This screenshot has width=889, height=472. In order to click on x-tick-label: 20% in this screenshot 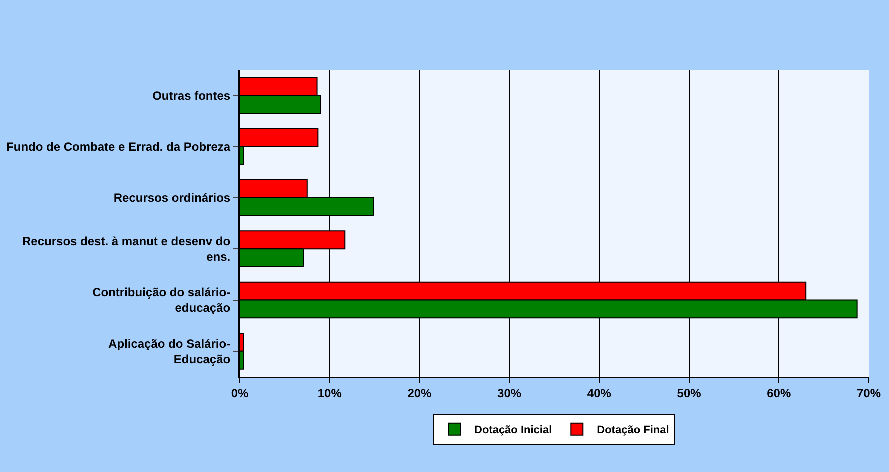, I will do `click(420, 393)`.